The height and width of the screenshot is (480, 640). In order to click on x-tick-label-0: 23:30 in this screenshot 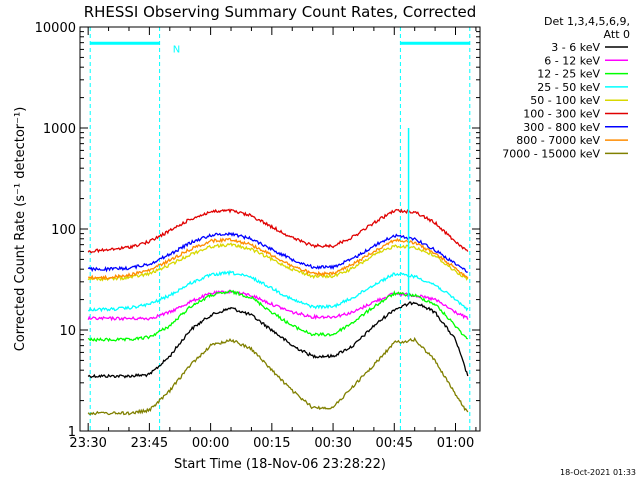, I will do `click(87, 443)`.